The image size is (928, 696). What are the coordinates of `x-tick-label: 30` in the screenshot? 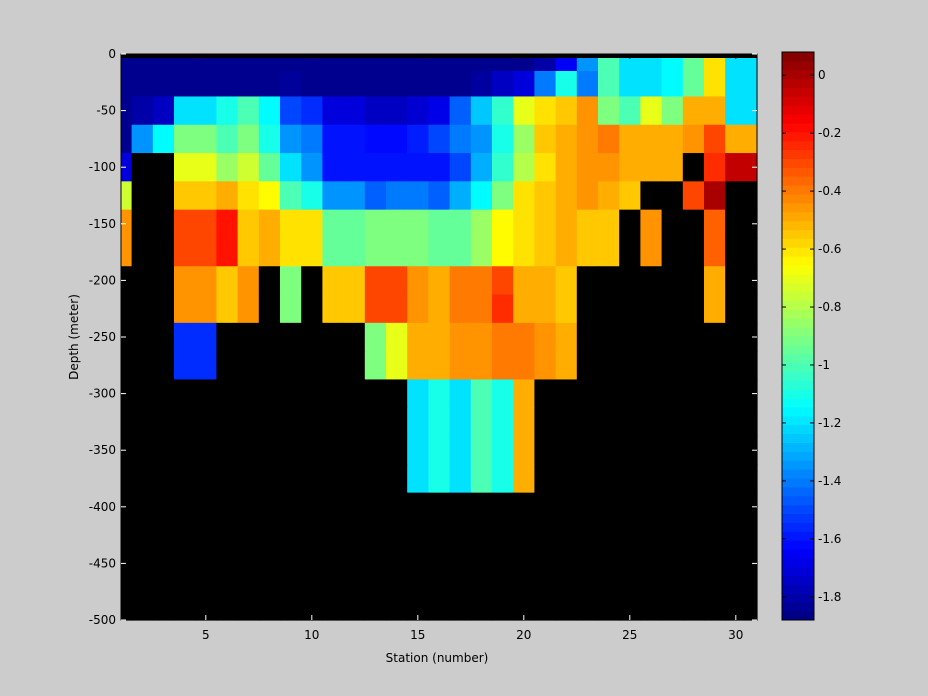 It's located at (735, 635).